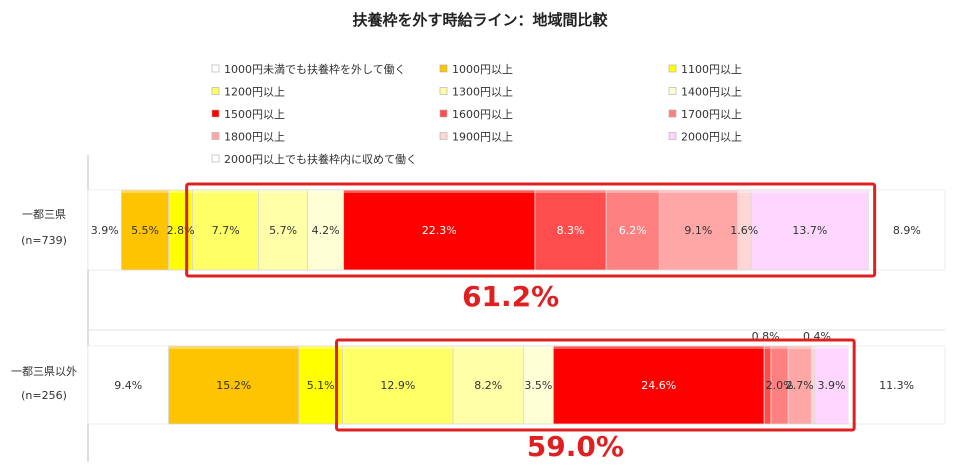  I want to click on legend-label: 1000円以上, so click(482, 69).